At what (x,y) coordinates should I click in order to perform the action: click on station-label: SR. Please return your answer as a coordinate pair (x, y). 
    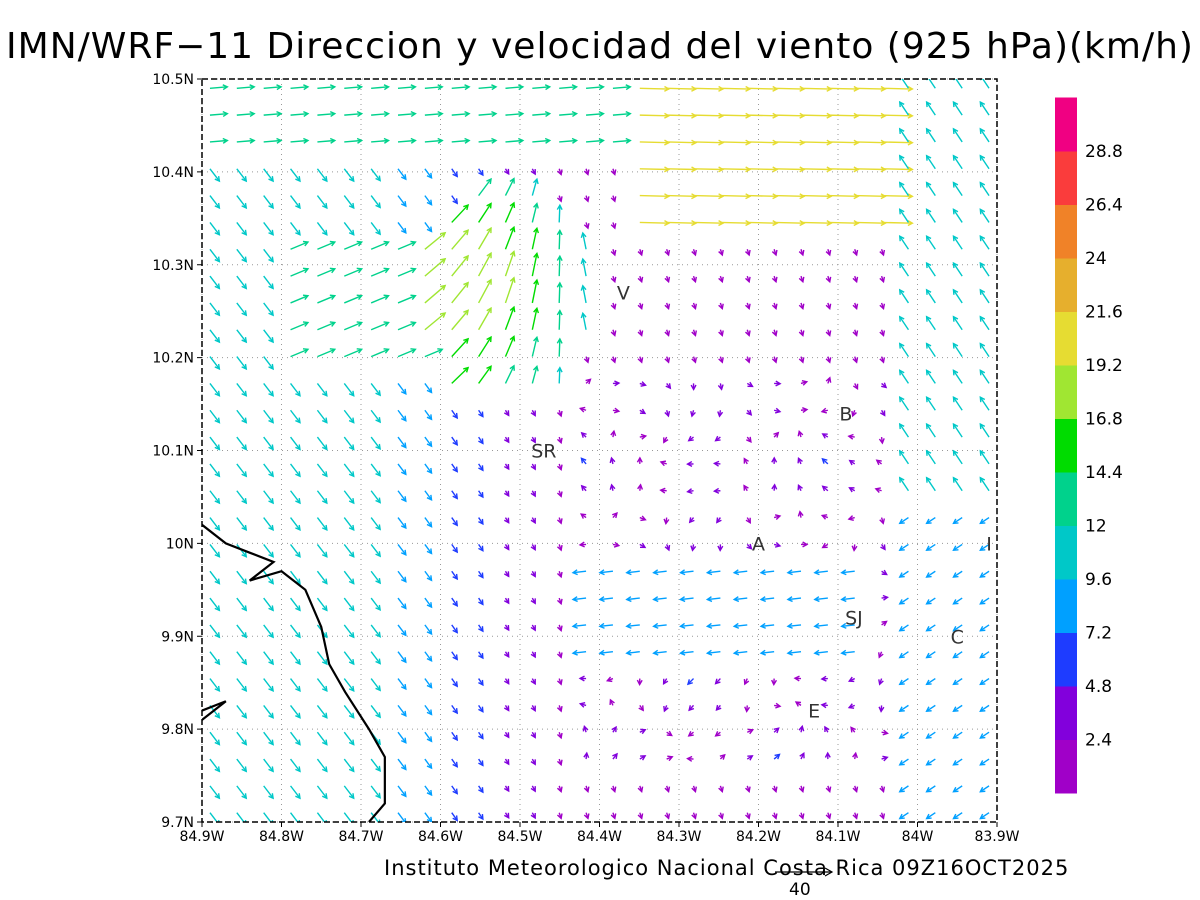
    Looking at the image, I should click on (543, 452).